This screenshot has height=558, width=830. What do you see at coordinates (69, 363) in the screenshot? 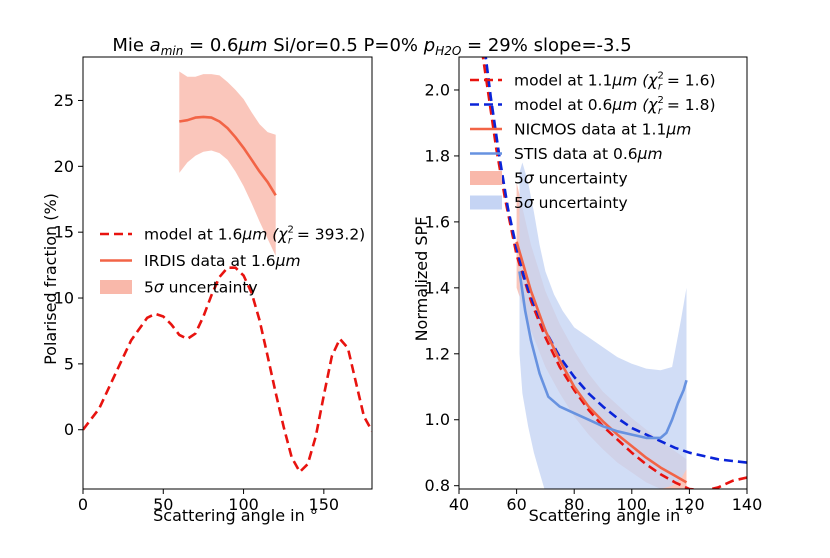
I see `left-ytick-label: 5` at bounding box center [69, 363].